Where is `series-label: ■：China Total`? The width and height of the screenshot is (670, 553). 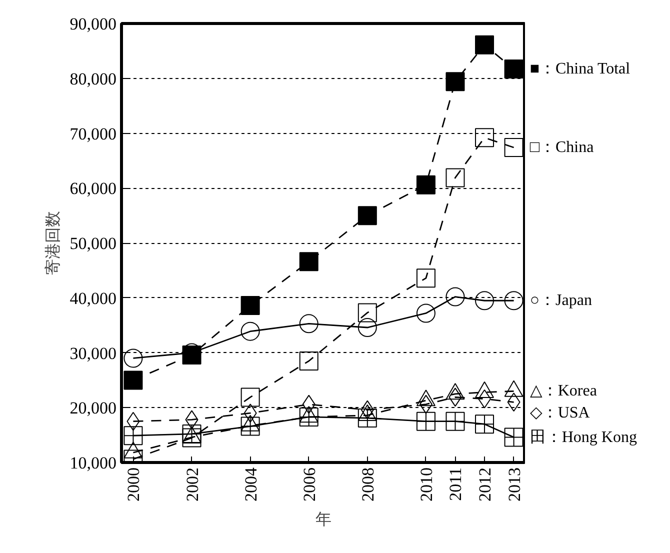
series-label: ■：China Total is located at coordinates (580, 69).